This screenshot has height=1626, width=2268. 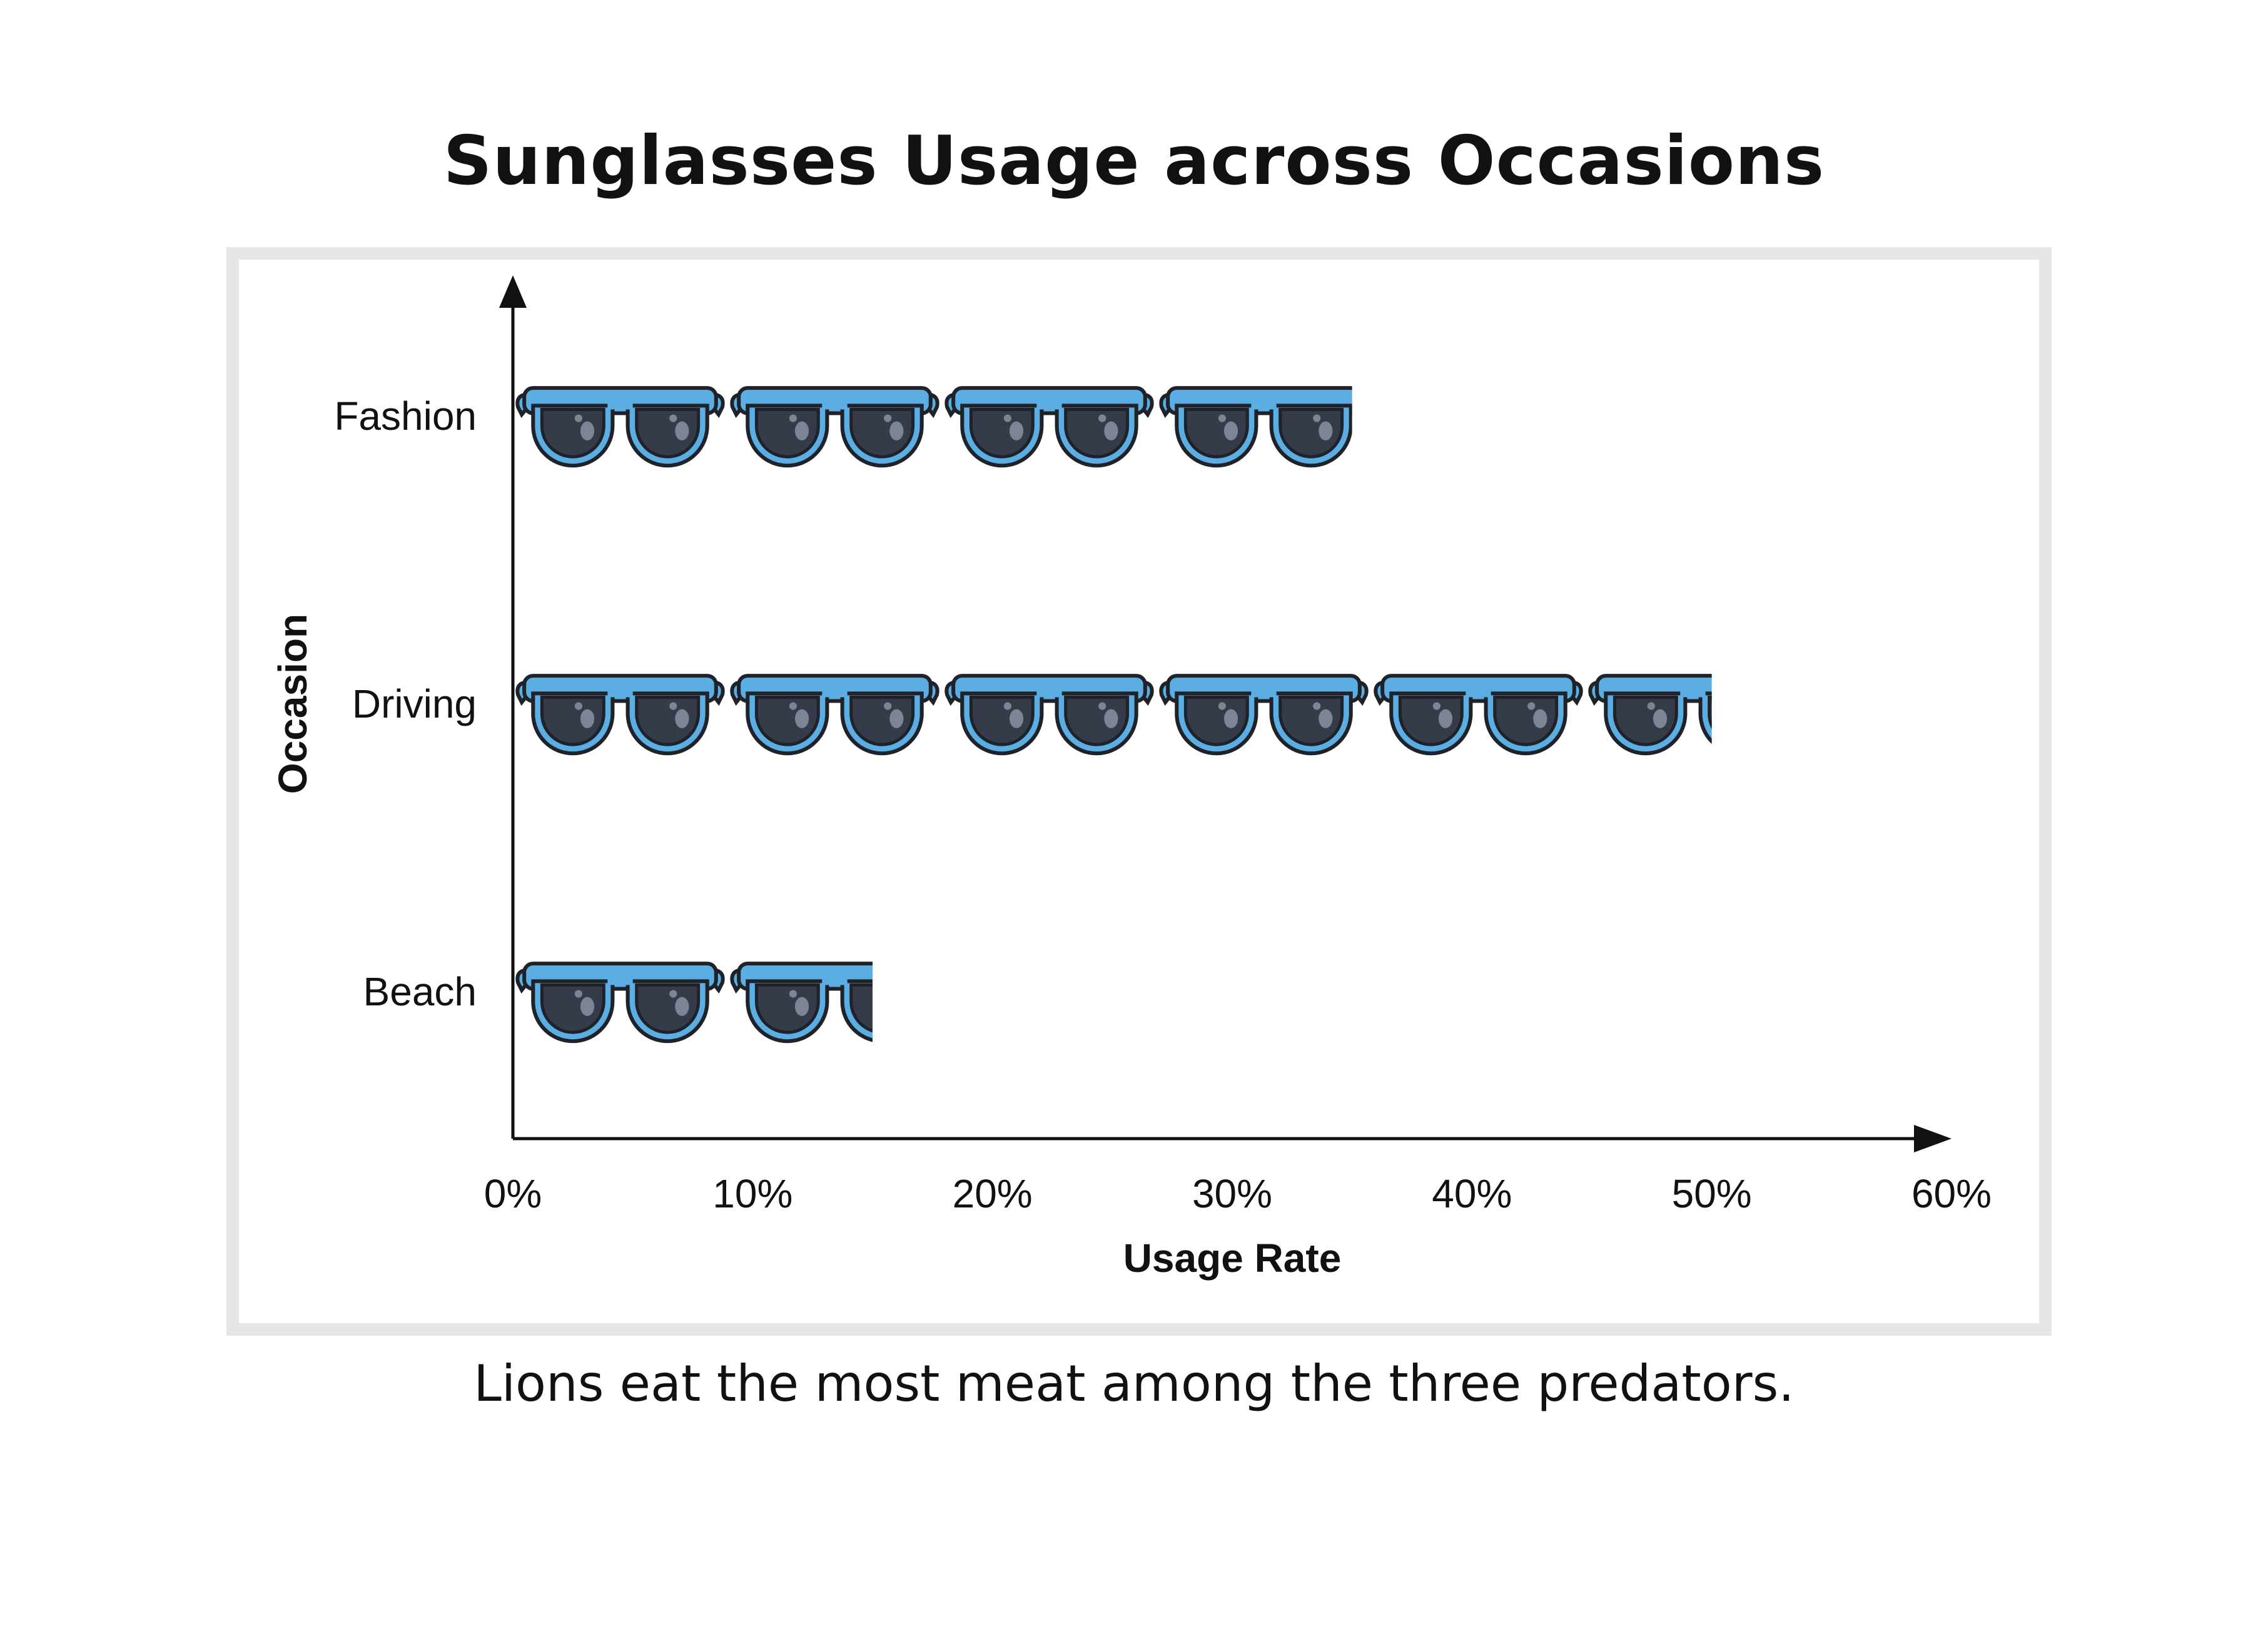 What do you see at coordinates (513, 1193) in the screenshot?
I see `x-tick-label: 0%` at bounding box center [513, 1193].